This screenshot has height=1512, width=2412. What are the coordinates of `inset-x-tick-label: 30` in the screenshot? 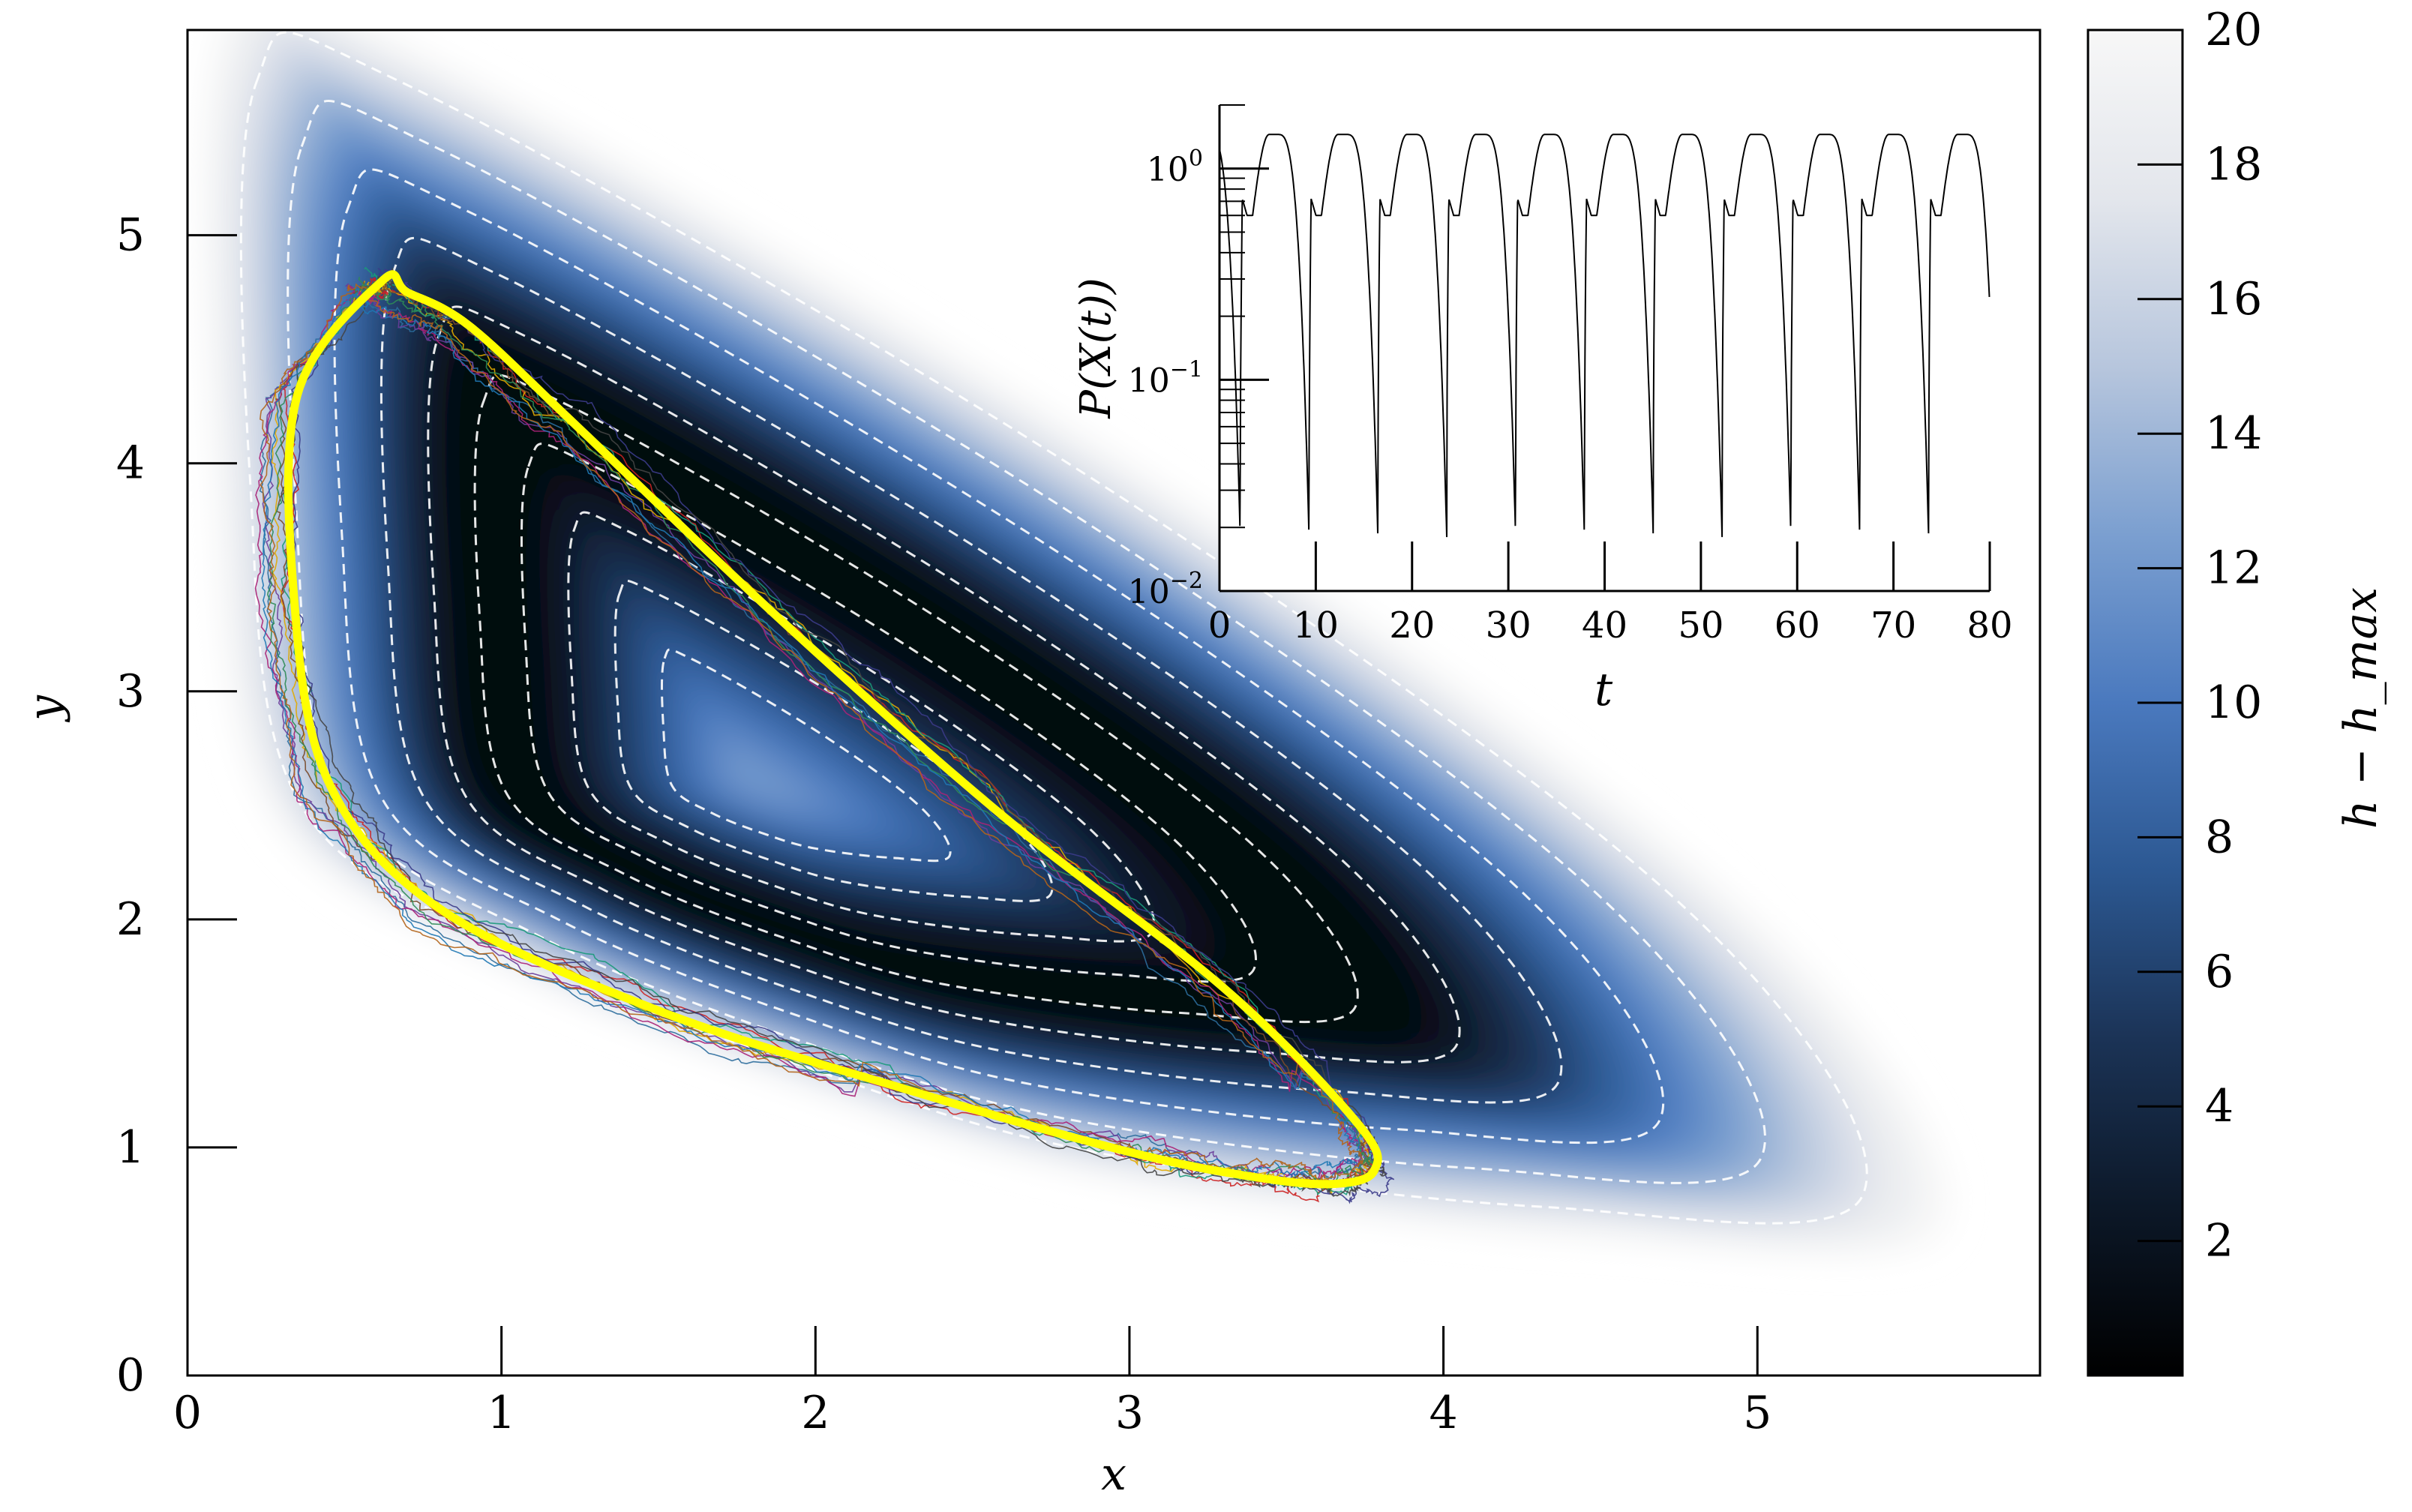 It's located at (1509, 625).